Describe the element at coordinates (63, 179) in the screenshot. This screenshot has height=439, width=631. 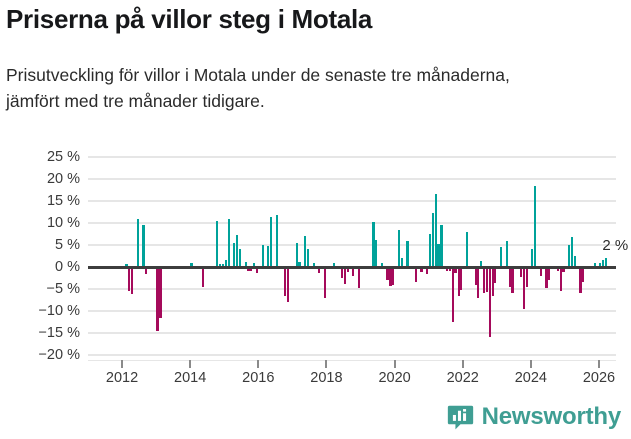
I see `y-axis-tick-label: 20 %` at that location.